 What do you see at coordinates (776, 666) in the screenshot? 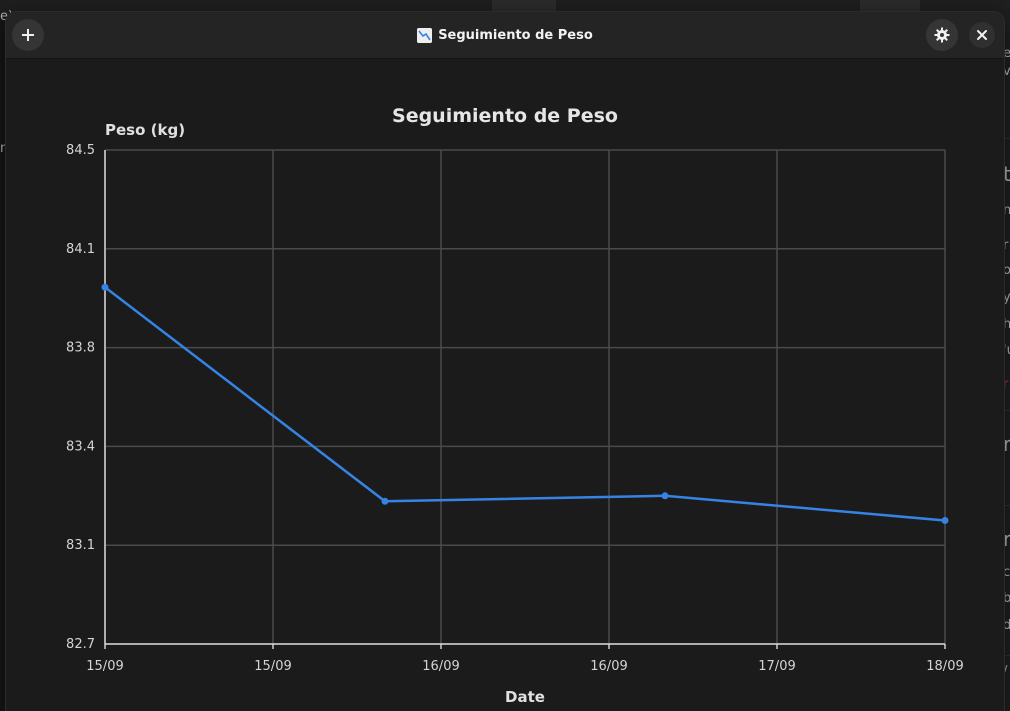
I see `x-tick-label: 17/09` at bounding box center [776, 666].